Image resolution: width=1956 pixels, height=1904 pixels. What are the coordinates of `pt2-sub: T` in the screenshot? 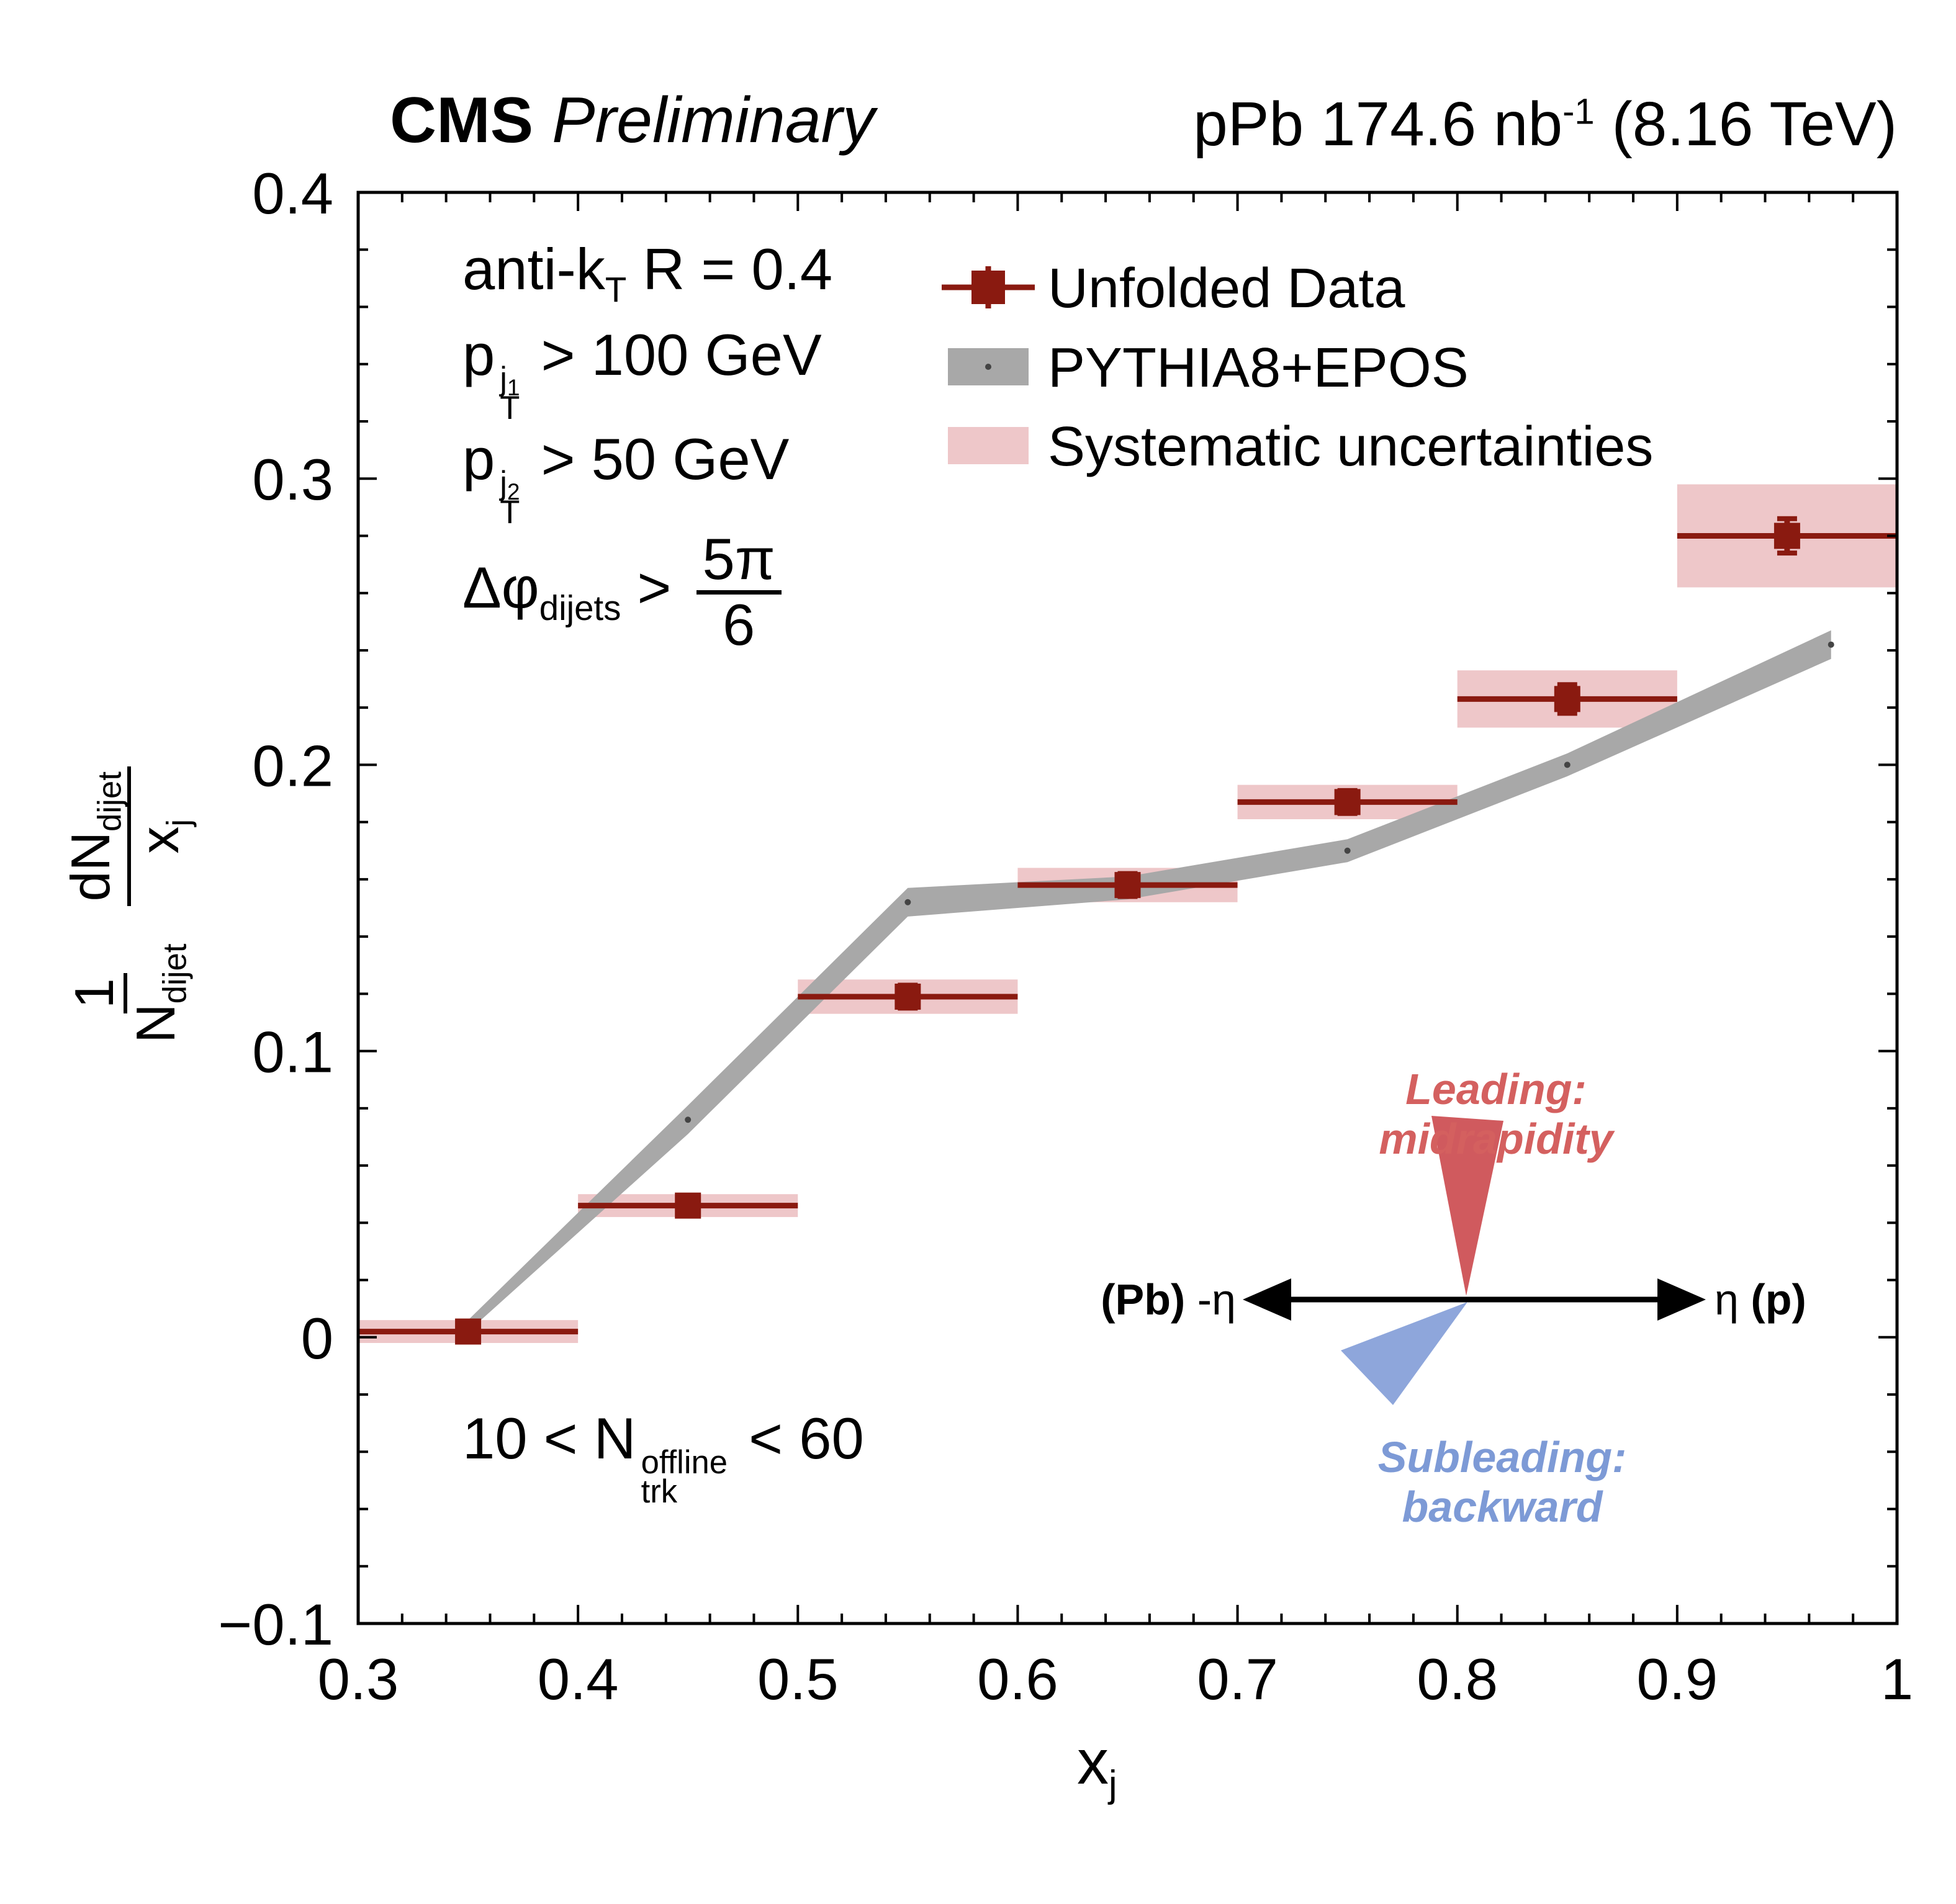 It's located at (510, 512).